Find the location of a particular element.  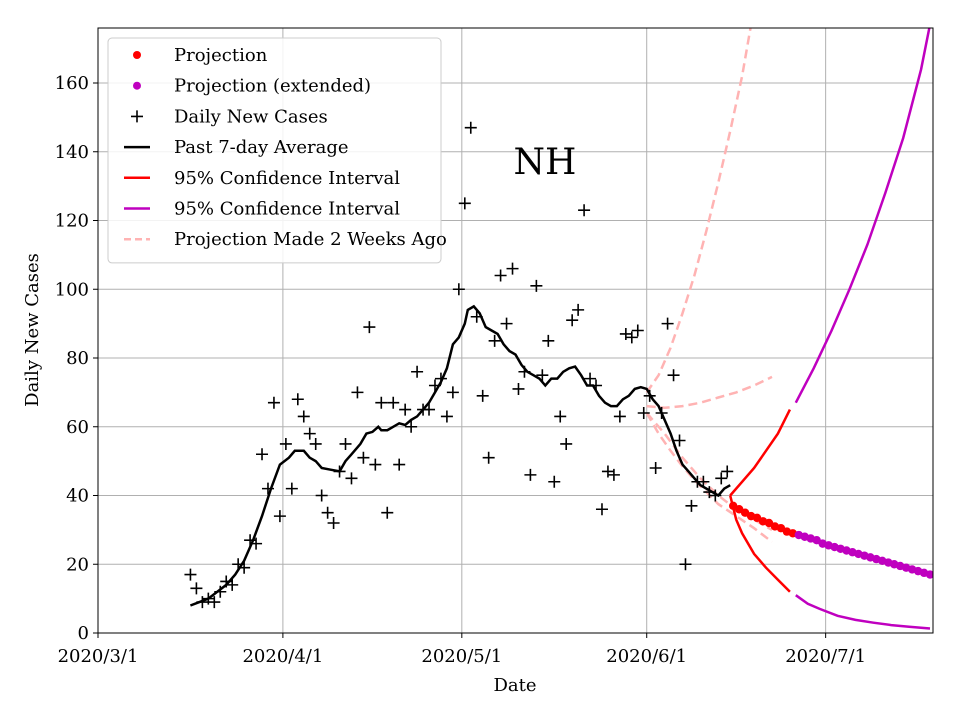

x-tick-label: 2020/6/1 is located at coordinates (646, 656).